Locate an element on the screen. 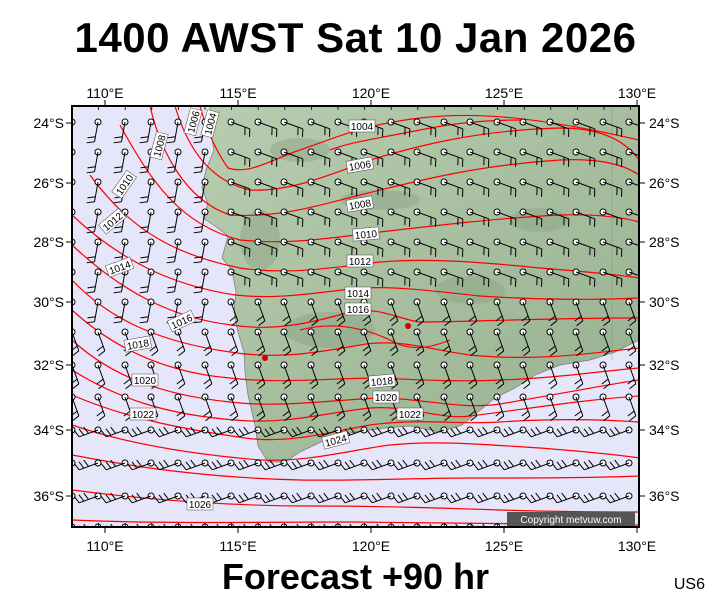 Image resolution: width=711 pixels, height=600 pixels. lon-label-bottom: 110°E is located at coordinates (104, 546).